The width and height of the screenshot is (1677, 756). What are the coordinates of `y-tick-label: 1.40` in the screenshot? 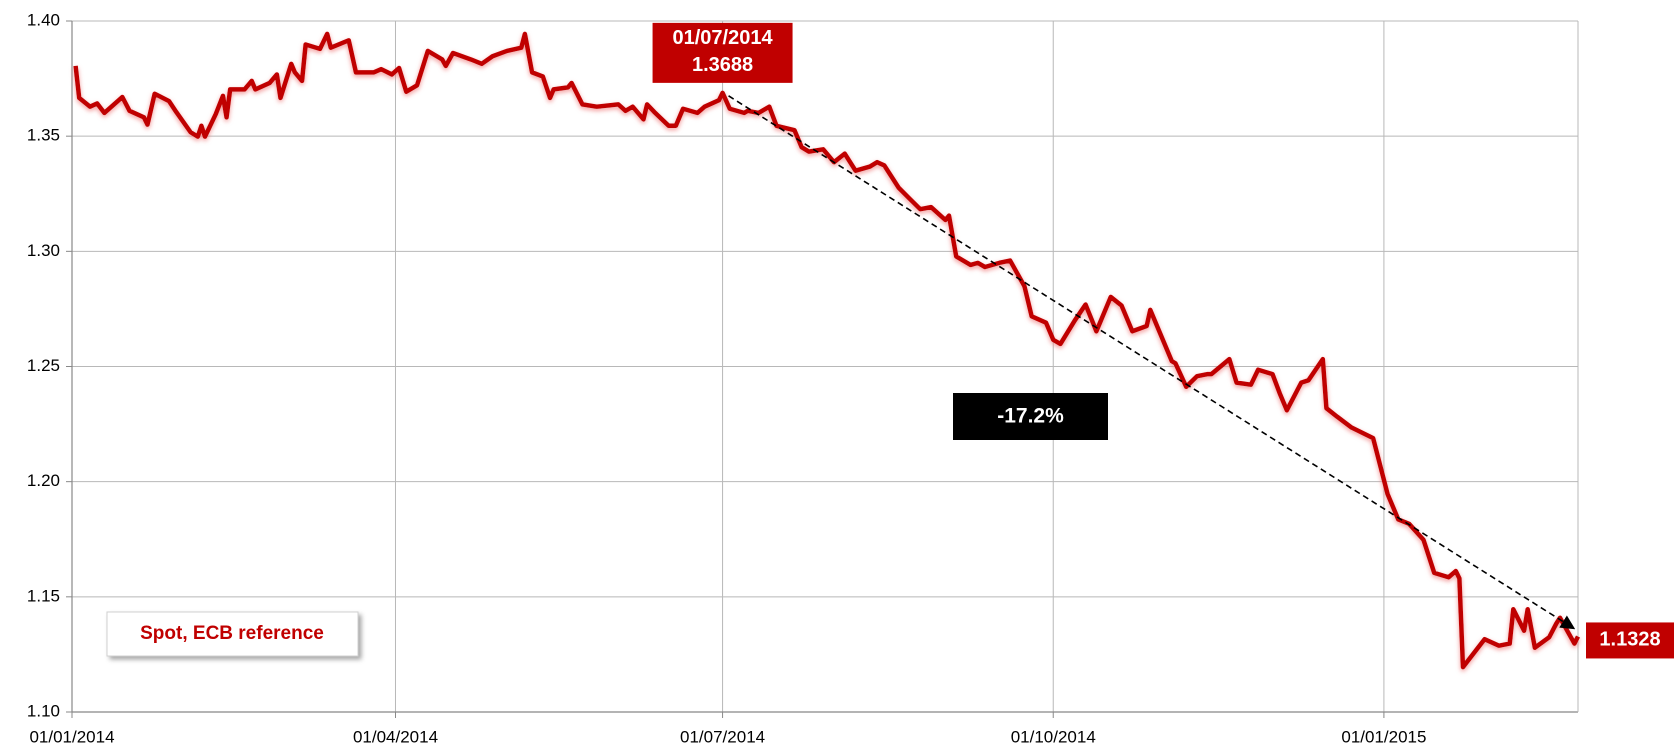 It's located at (43, 19).